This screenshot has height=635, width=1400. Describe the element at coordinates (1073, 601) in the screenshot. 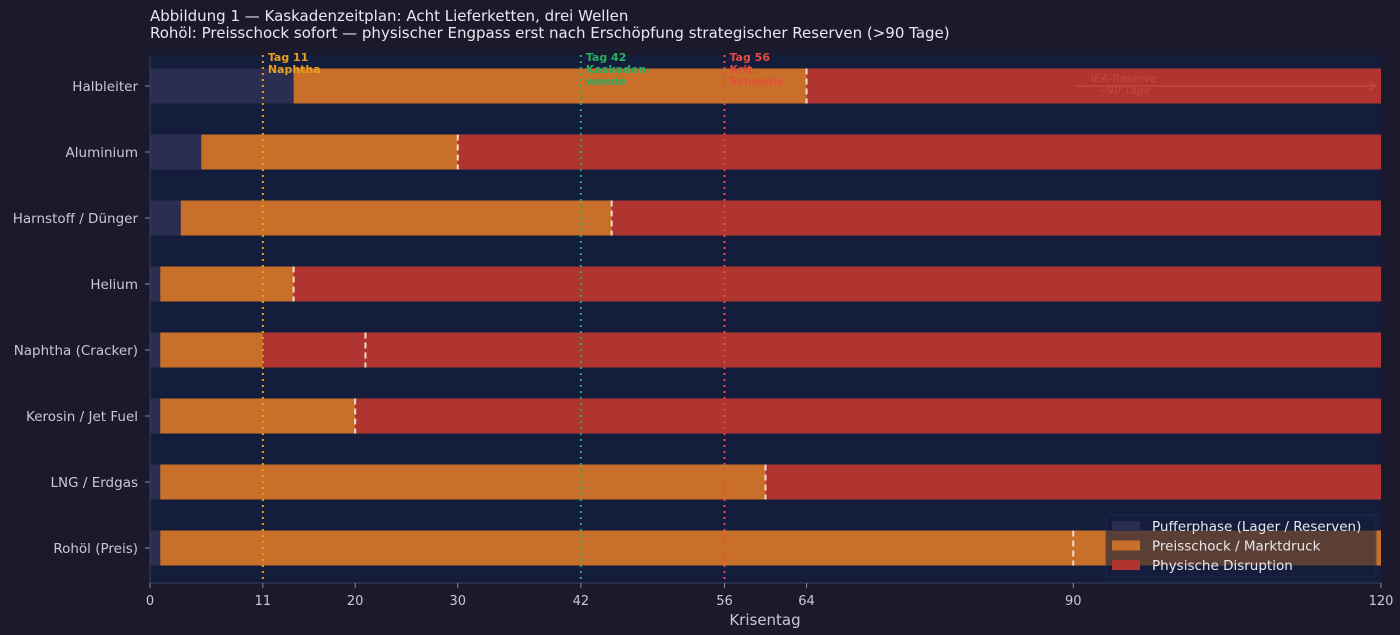

I see `x-tick-label: 90` at that location.